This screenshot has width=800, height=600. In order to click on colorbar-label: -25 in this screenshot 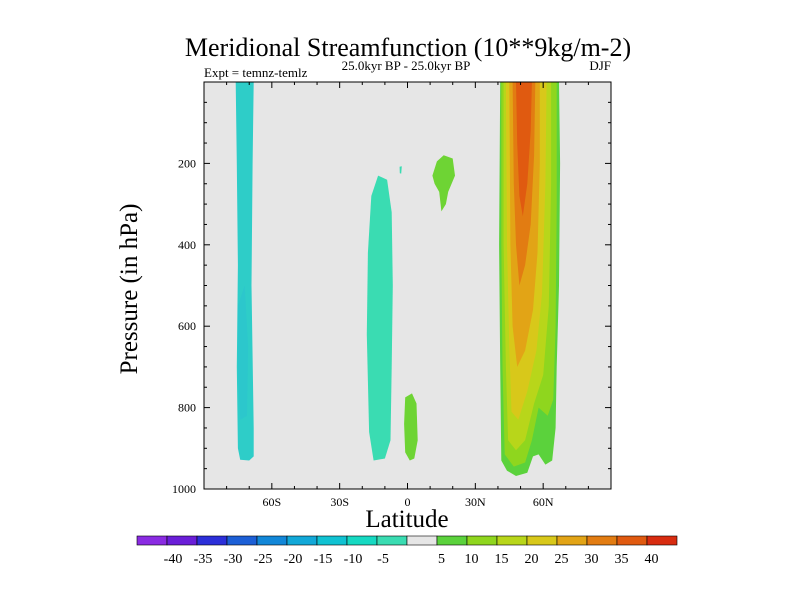, I will do `click(263, 559)`.